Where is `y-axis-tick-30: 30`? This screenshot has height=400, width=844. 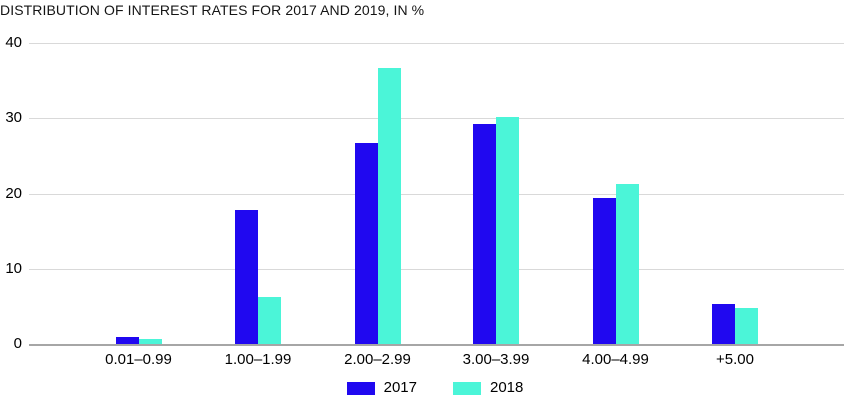
y-axis-tick-30: 30 is located at coordinates (13, 118).